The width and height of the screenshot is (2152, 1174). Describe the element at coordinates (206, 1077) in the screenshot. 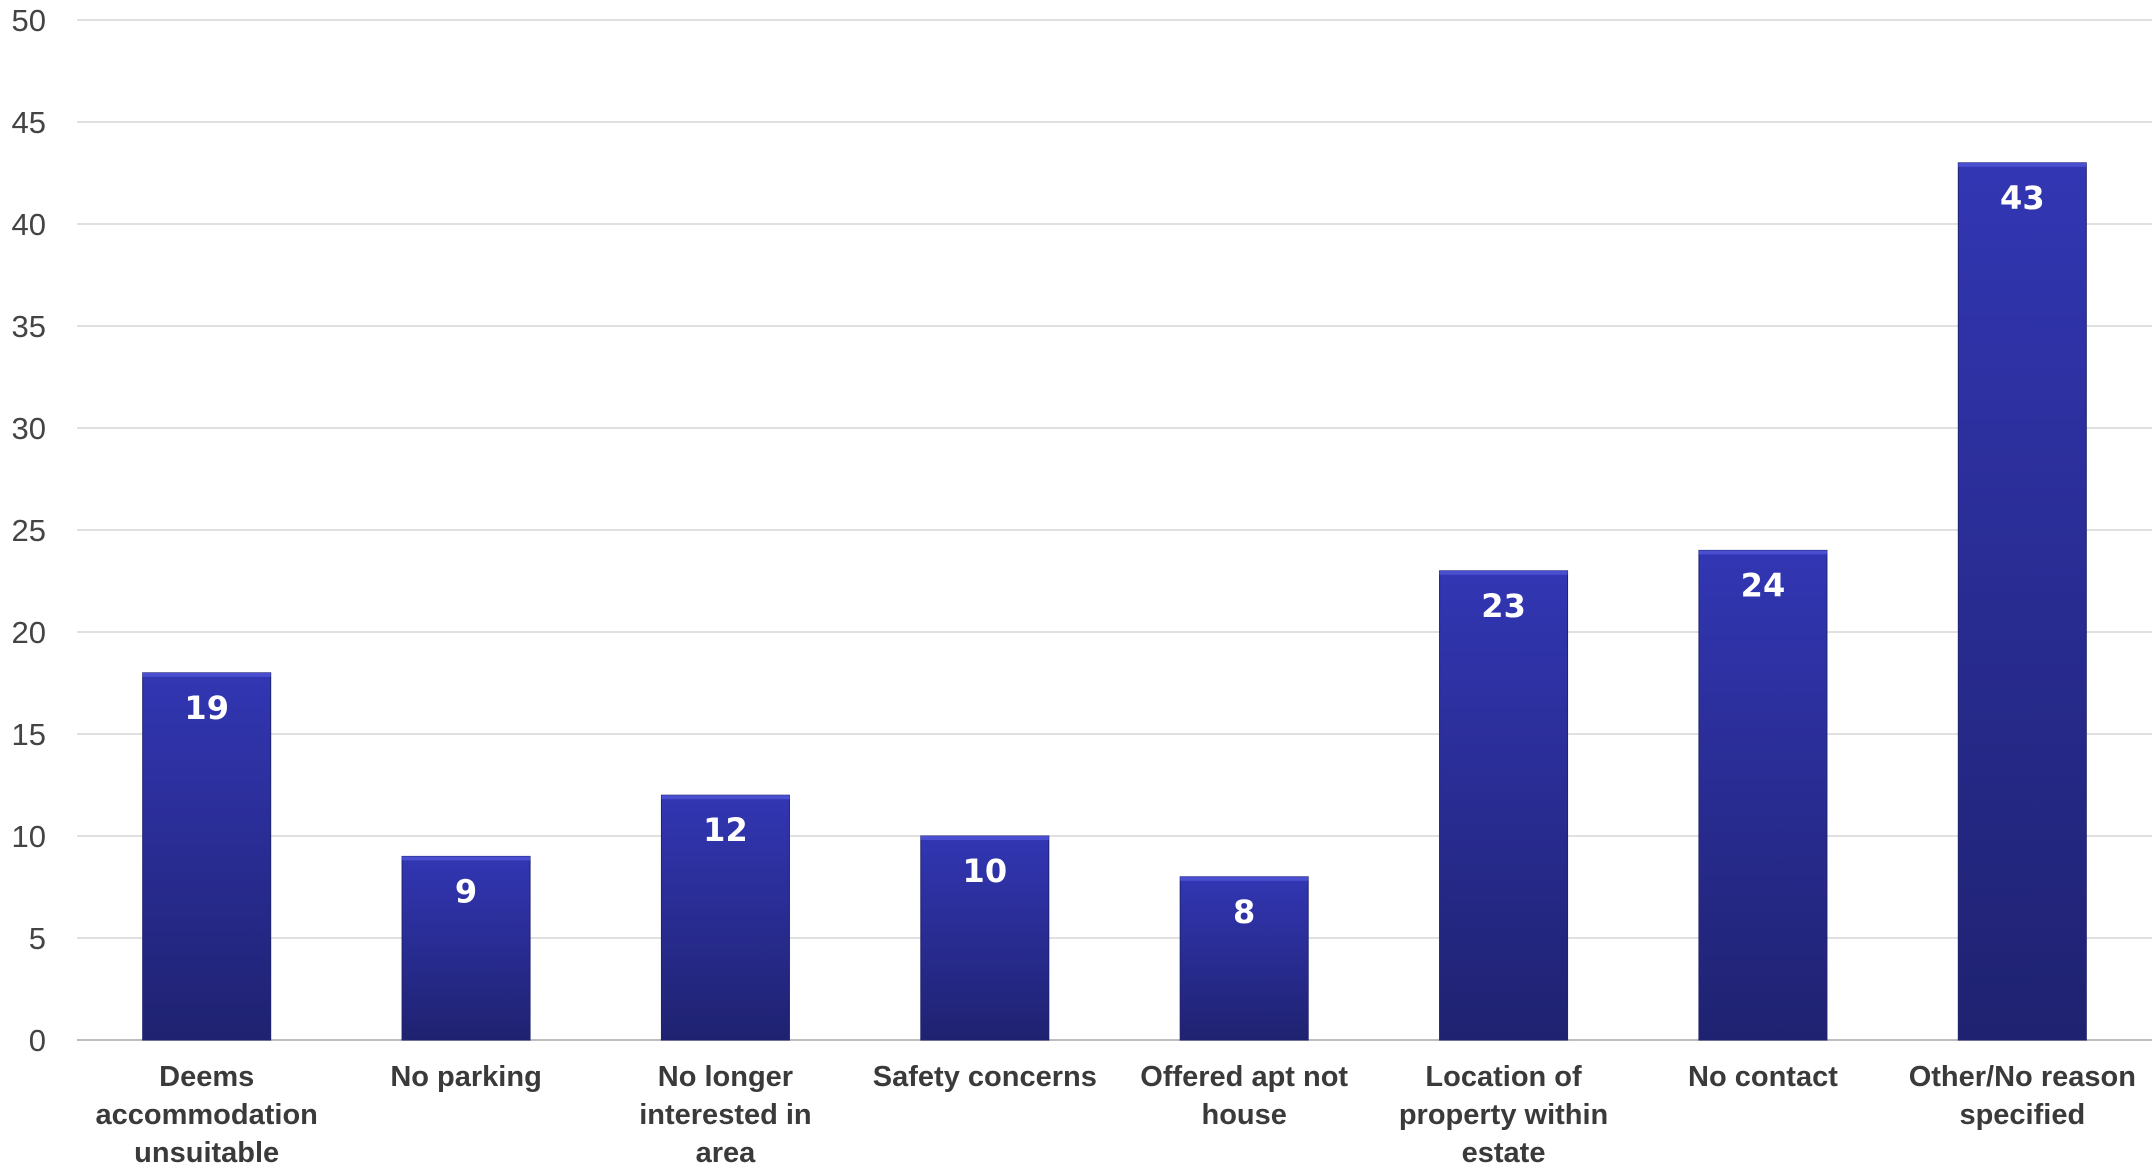

I see `x-category-label-line: Deems` at that location.